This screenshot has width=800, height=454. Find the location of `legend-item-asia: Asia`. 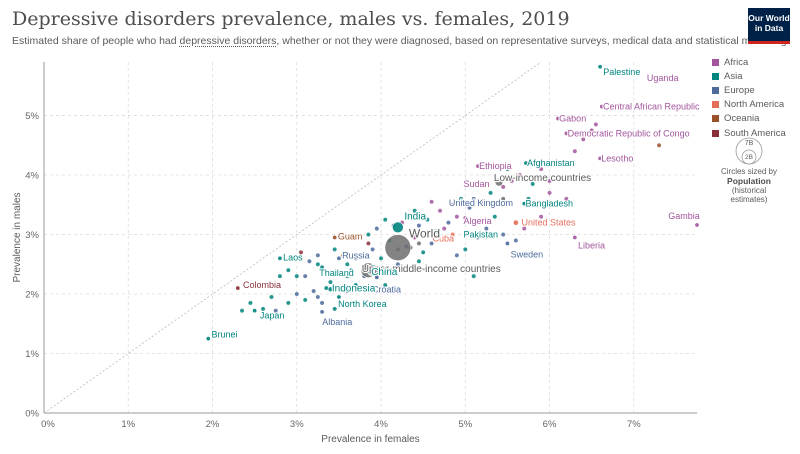

legend-item-asia: Asia is located at coordinates (749, 76).